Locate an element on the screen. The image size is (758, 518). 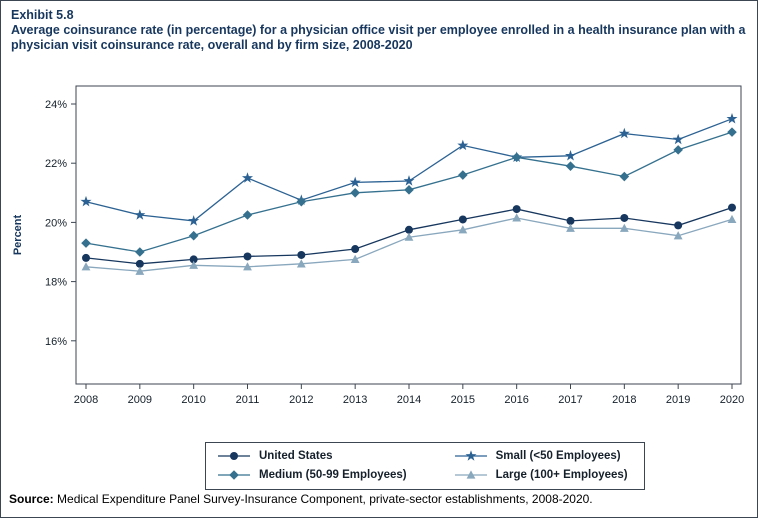
x-tick-label: 2020 is located at coordinates (732, 400).